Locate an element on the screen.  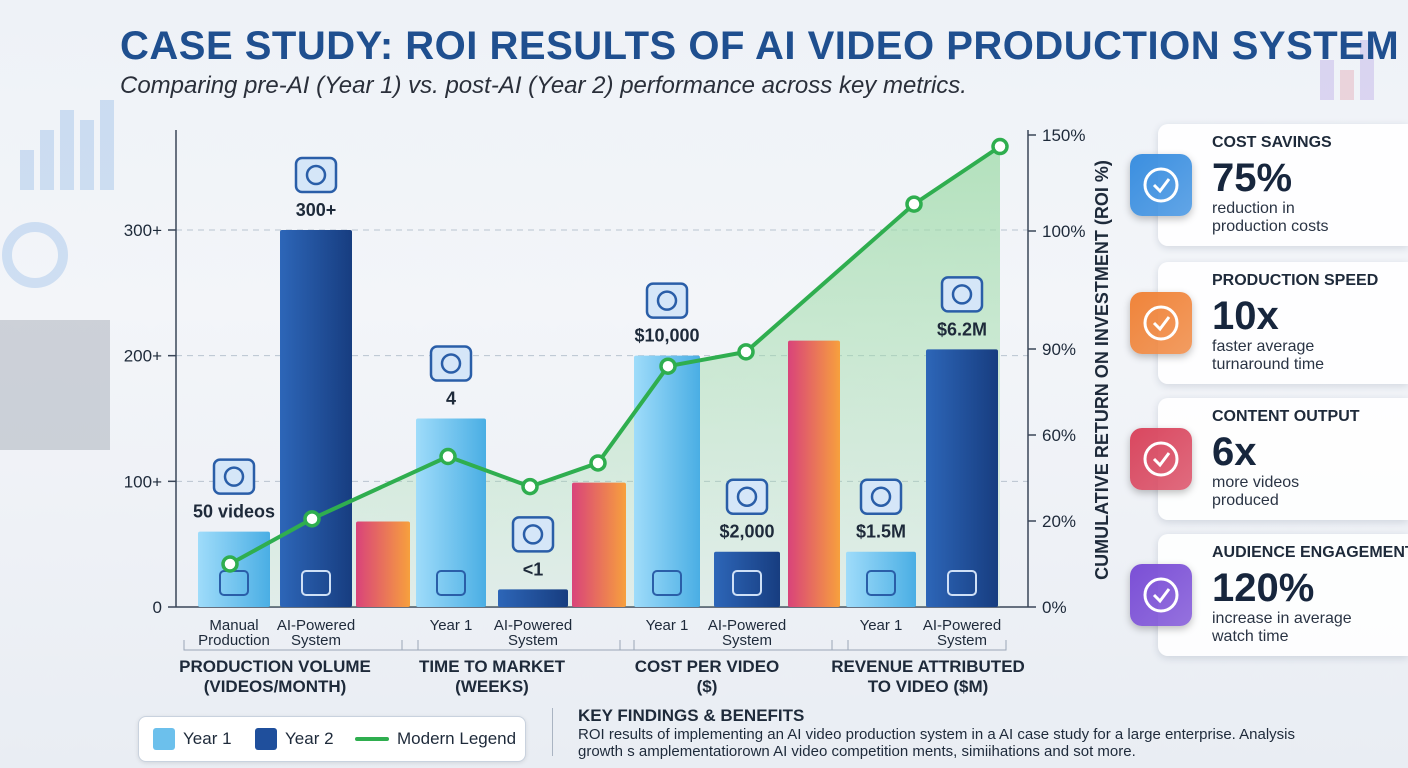
kpi-title: COST SAVINGS is located at coordinates (1272, 142).